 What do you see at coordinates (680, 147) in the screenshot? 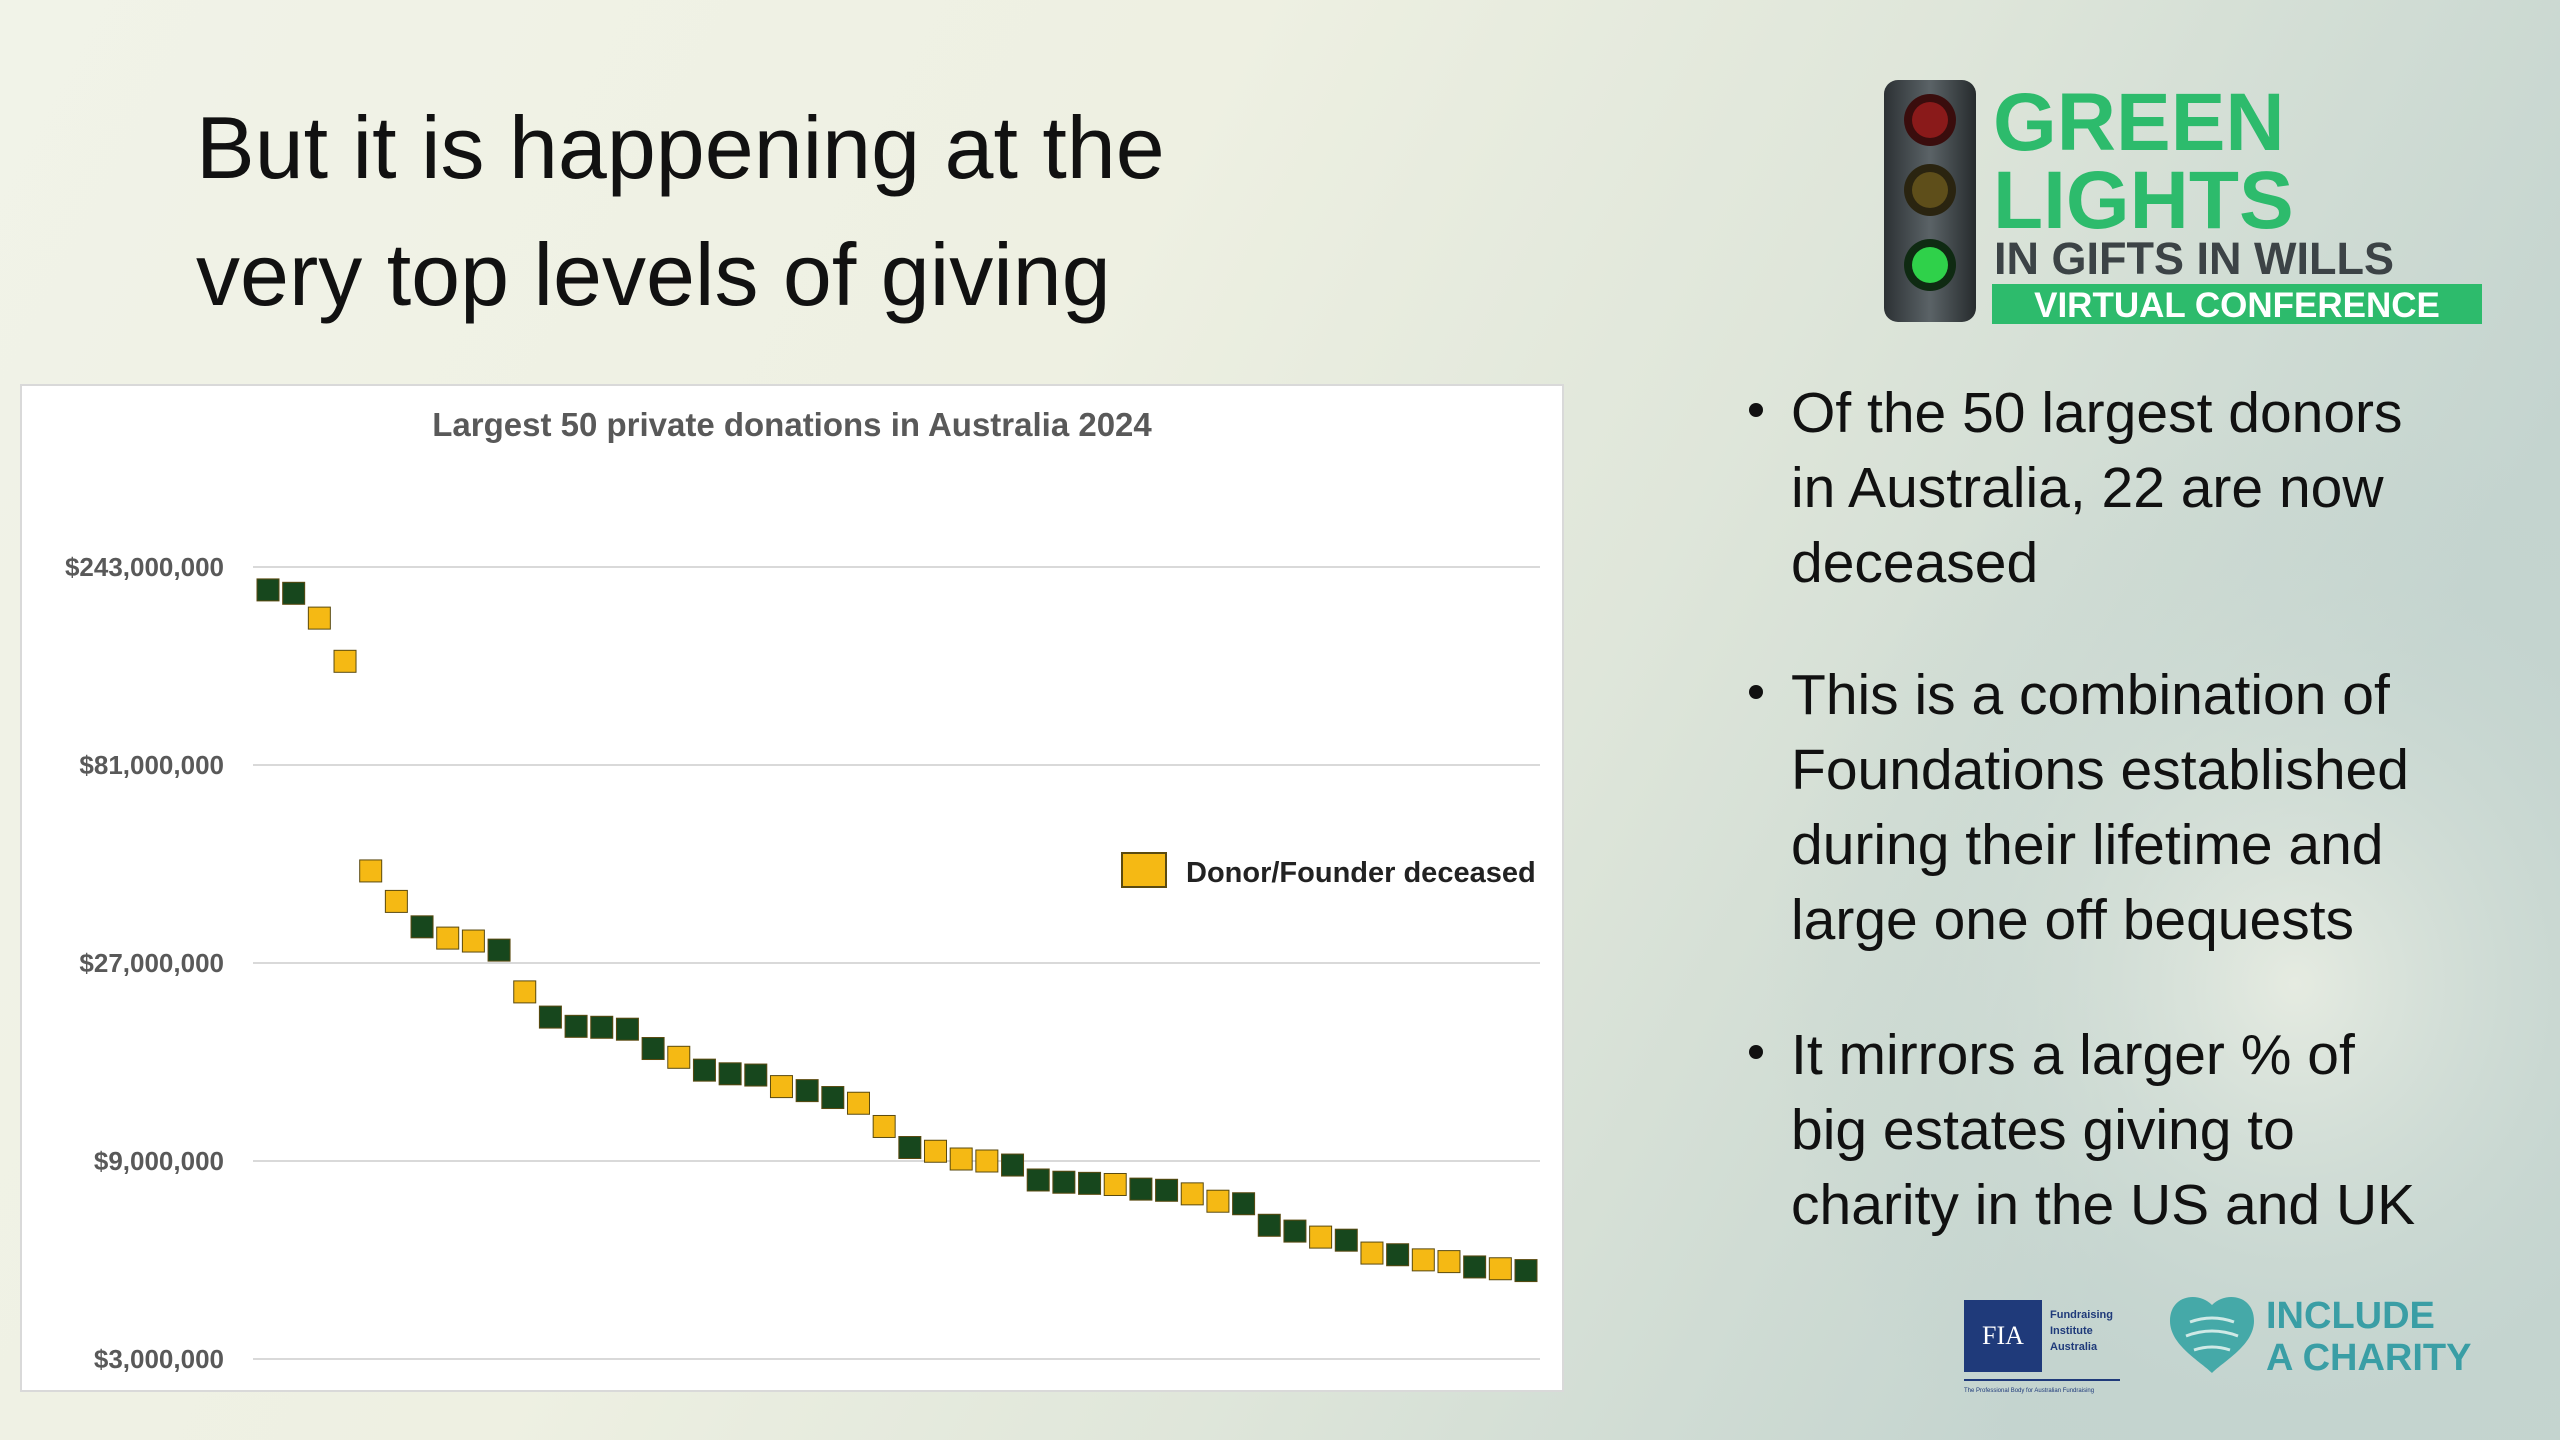
I see `slide-title: But it is happening at the` at bounding box center [680, 147].